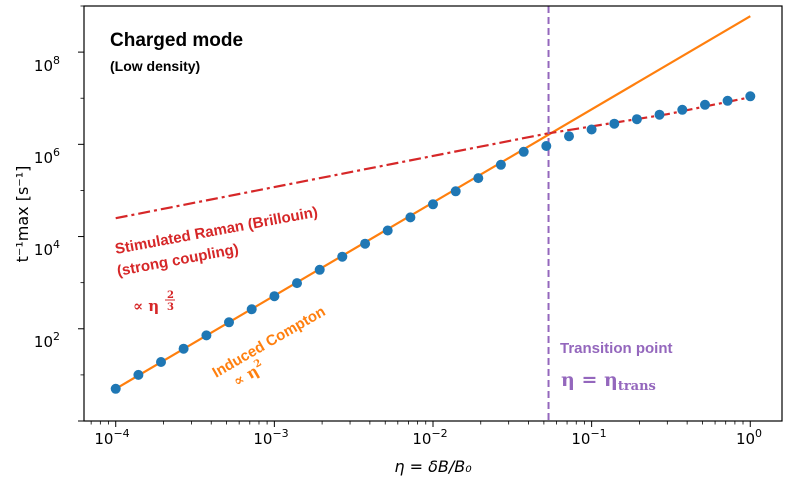 Image resolution: width=793 pixels, height=488 pixels. Describe the element at coordinates (81, 213) in the screenshot. I see `y-ticks` at that location.